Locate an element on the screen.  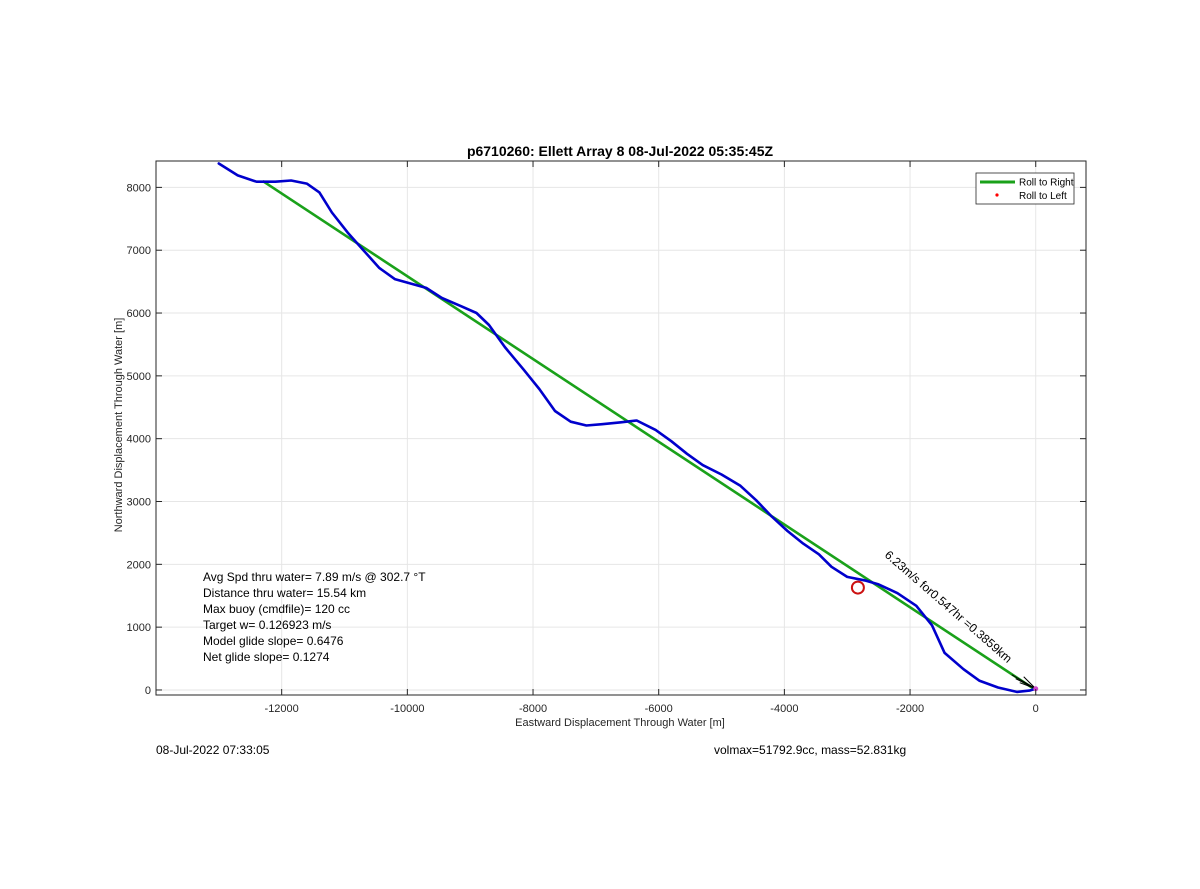
legend-box is located at coordinates (1025, 188).